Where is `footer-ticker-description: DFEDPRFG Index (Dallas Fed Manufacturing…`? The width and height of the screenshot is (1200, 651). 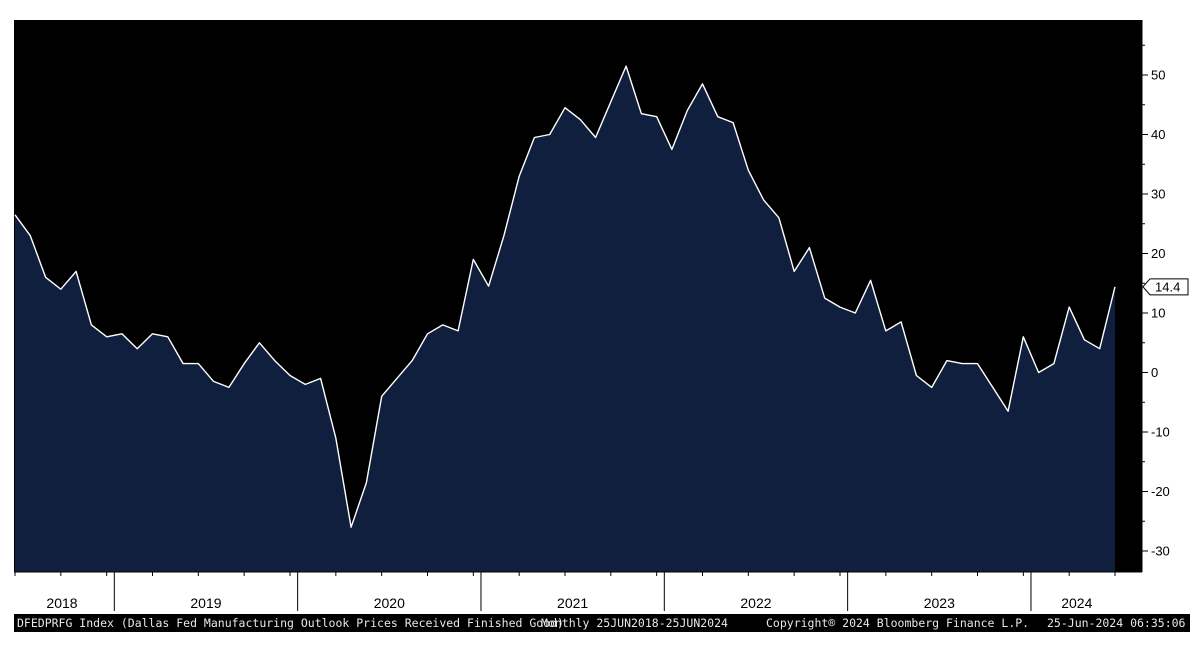 footer-ticker-description: DFEDPRFG Index (Dallas Fed Manufacturing… is located at coordinates (290, 623).